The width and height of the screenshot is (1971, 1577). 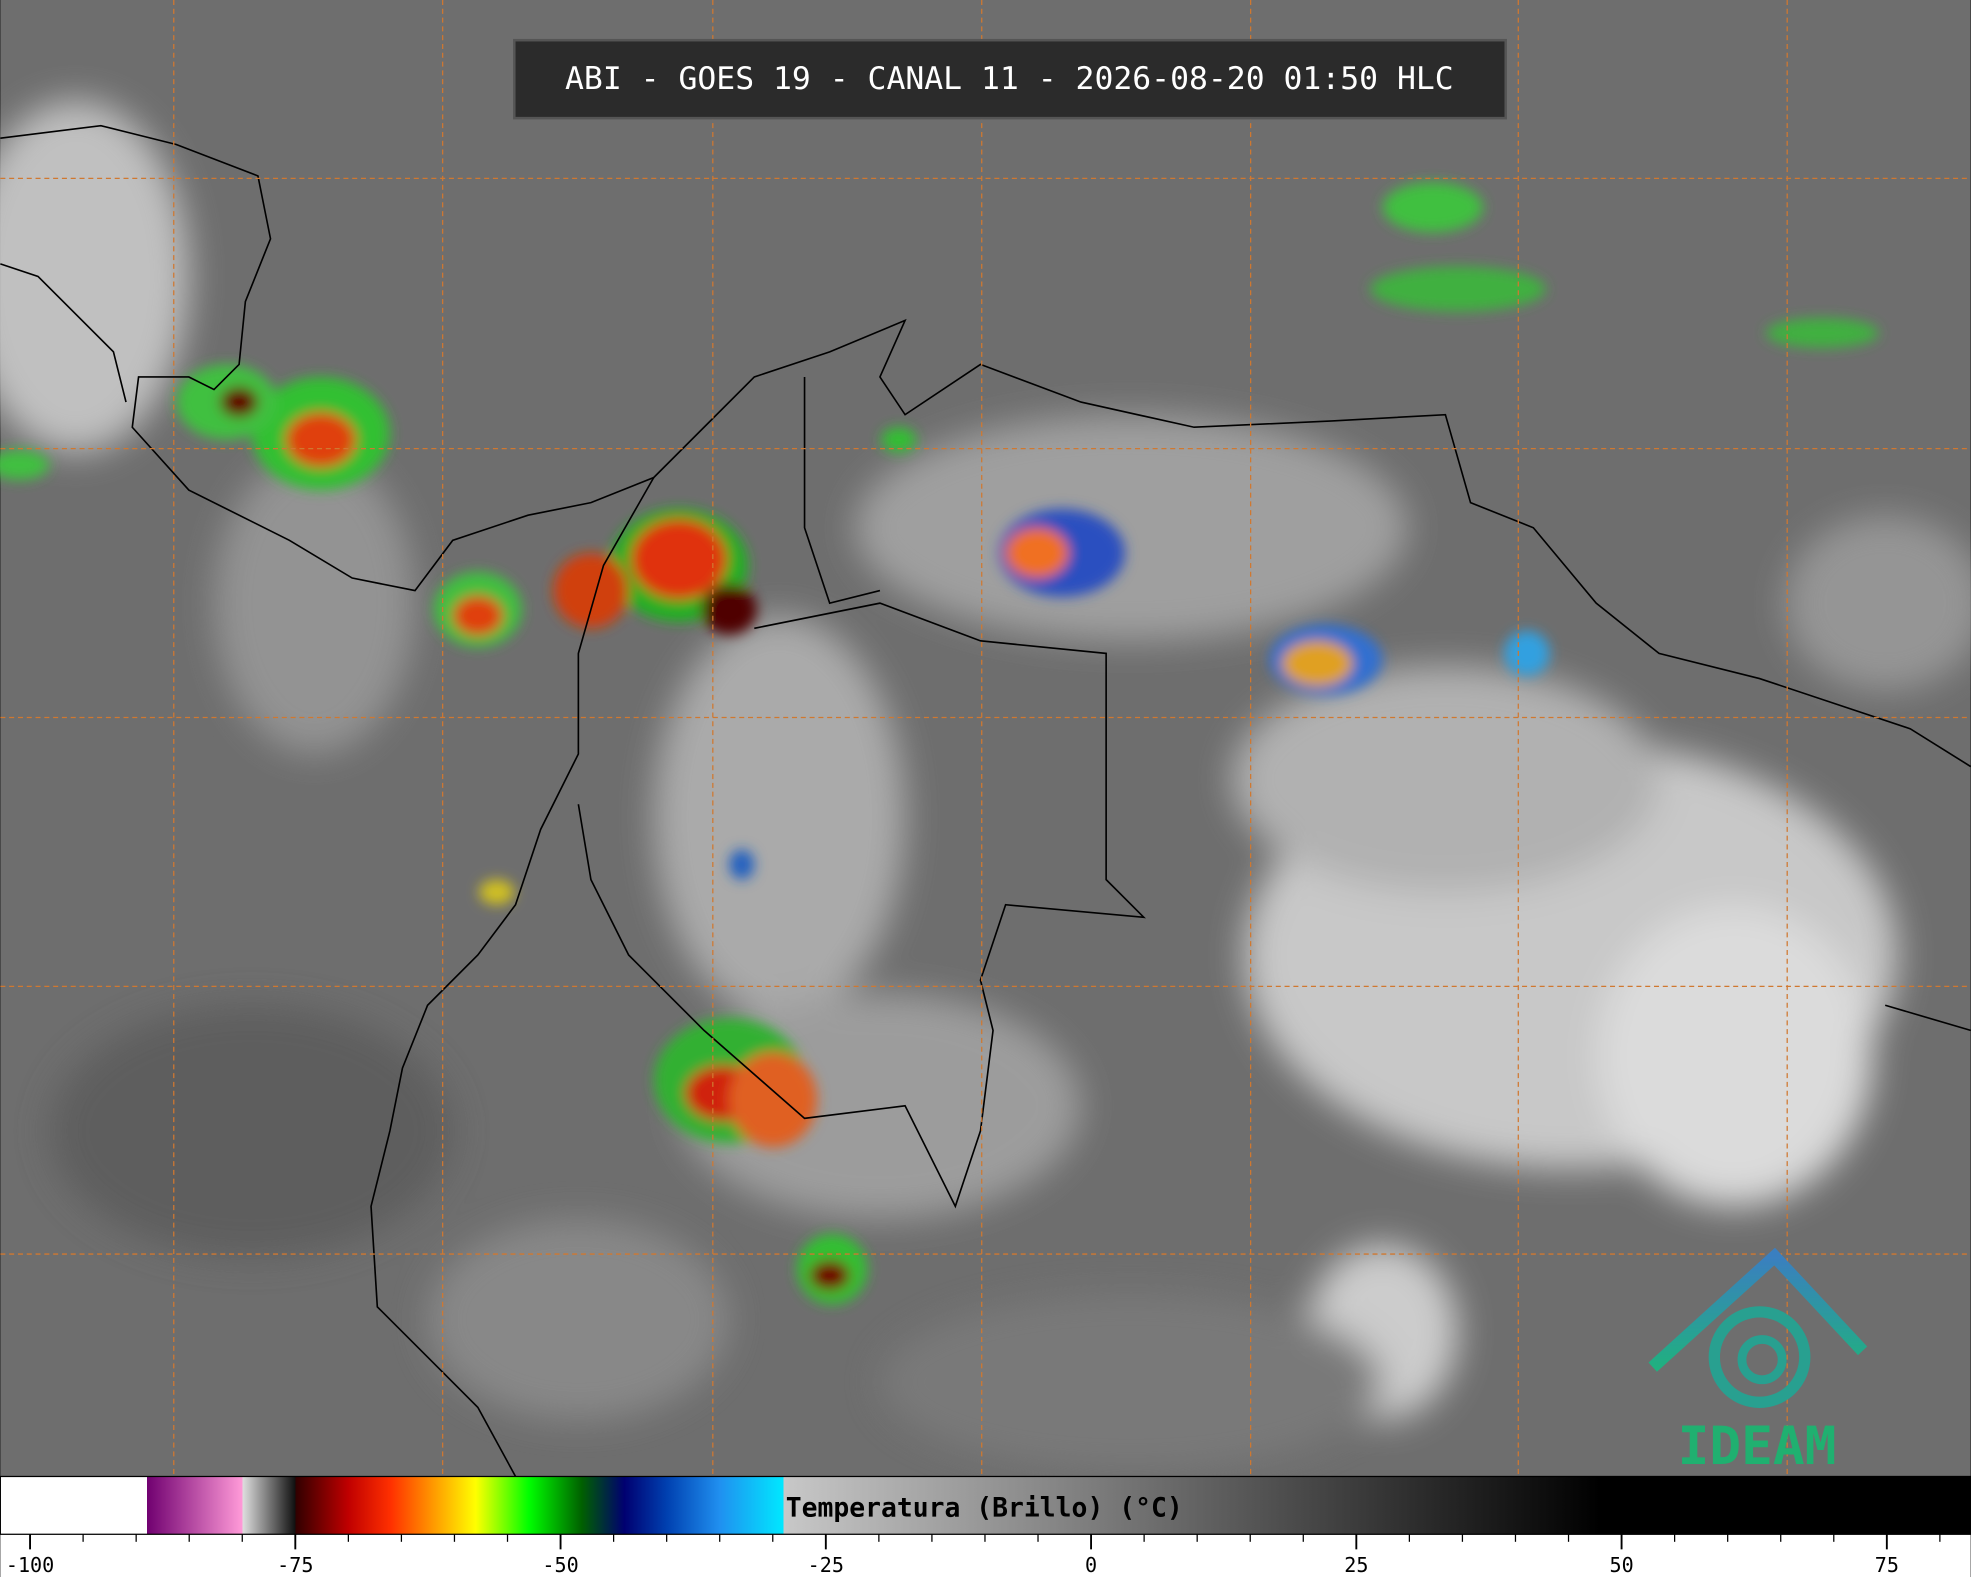 What do you see at coordinates (560, 1565) in the screenshot?
I see `tick-label: -50` at bounding box center [560, 1565].